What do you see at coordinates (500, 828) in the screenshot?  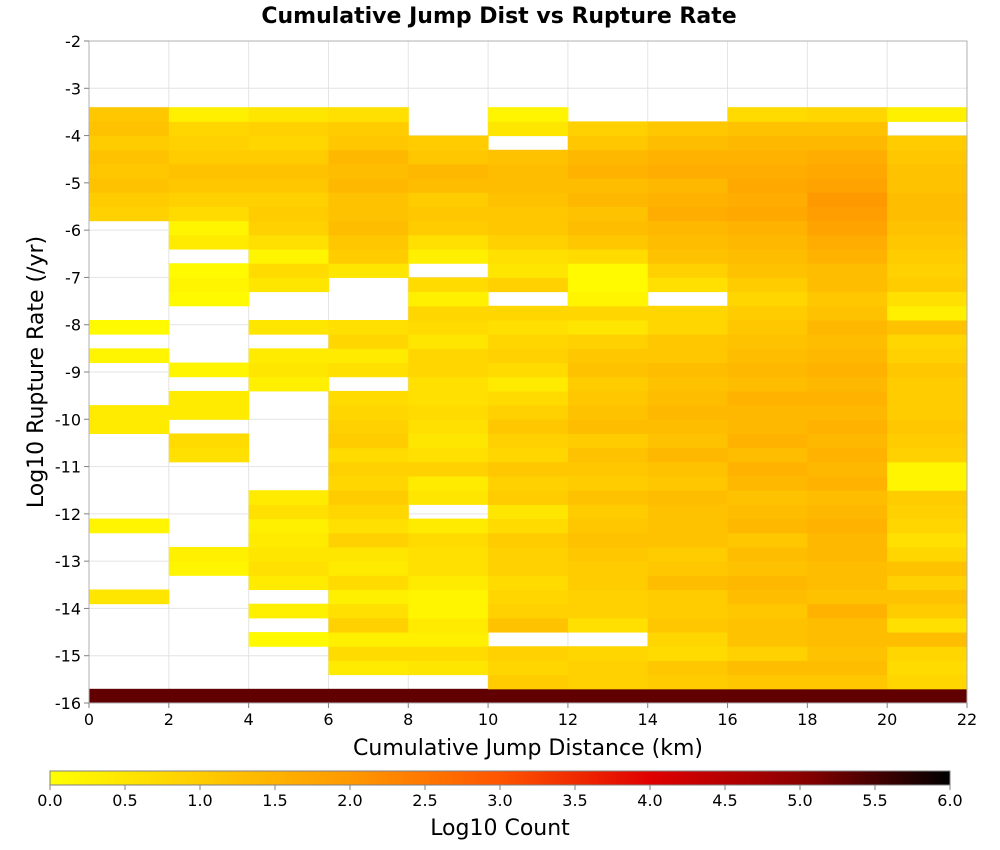 I see `colorbar-label: Log10 Count` at bounding box center [500, 828].